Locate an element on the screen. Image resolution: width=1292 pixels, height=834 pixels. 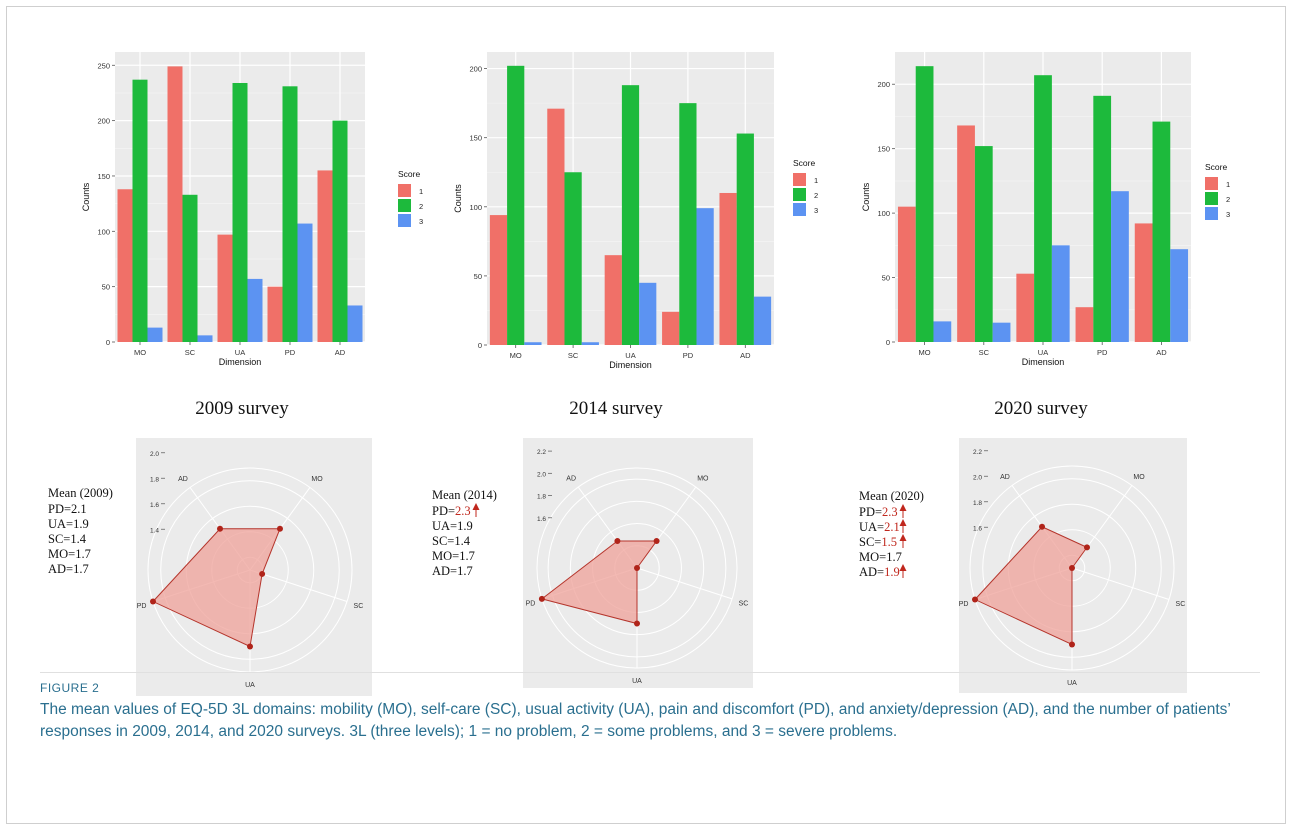
bar-ad-score1 is located at coordinates (1143, 282).